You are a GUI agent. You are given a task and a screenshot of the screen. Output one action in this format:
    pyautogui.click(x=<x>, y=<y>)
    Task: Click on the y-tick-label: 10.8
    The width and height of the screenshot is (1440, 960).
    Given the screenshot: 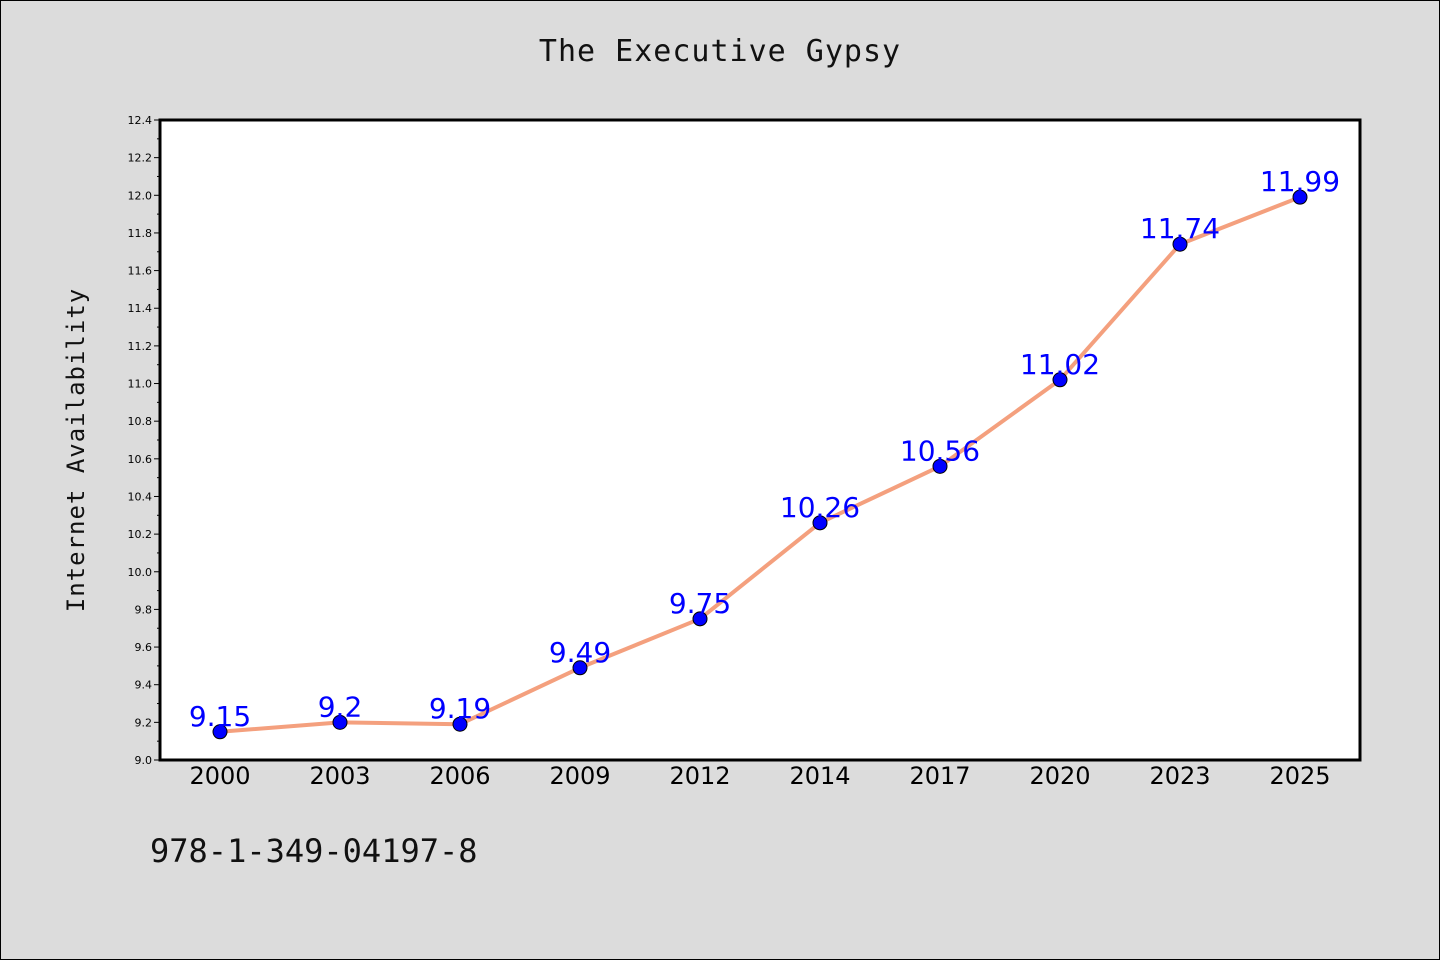 What is the action you would take?
    pyautogui.click(x=140, y=421)
    